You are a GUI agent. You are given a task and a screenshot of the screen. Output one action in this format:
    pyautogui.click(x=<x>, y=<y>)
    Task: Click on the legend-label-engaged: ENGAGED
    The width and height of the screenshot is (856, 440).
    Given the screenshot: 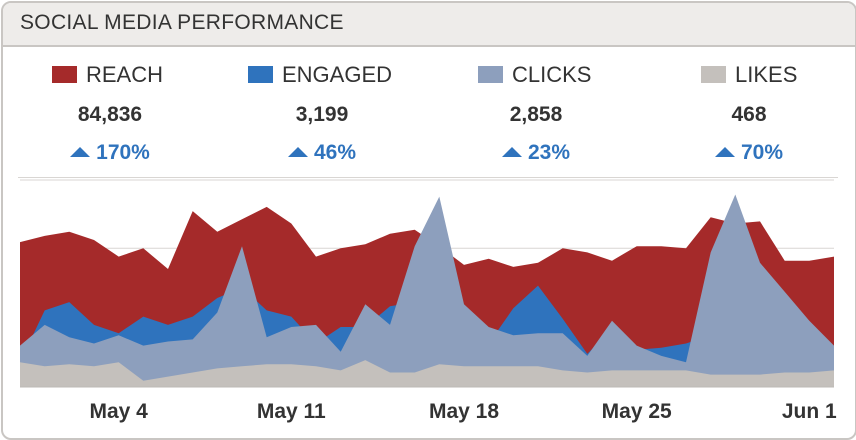 What is the action you would take?
    pyautogui.click(x=337, y=74)
    